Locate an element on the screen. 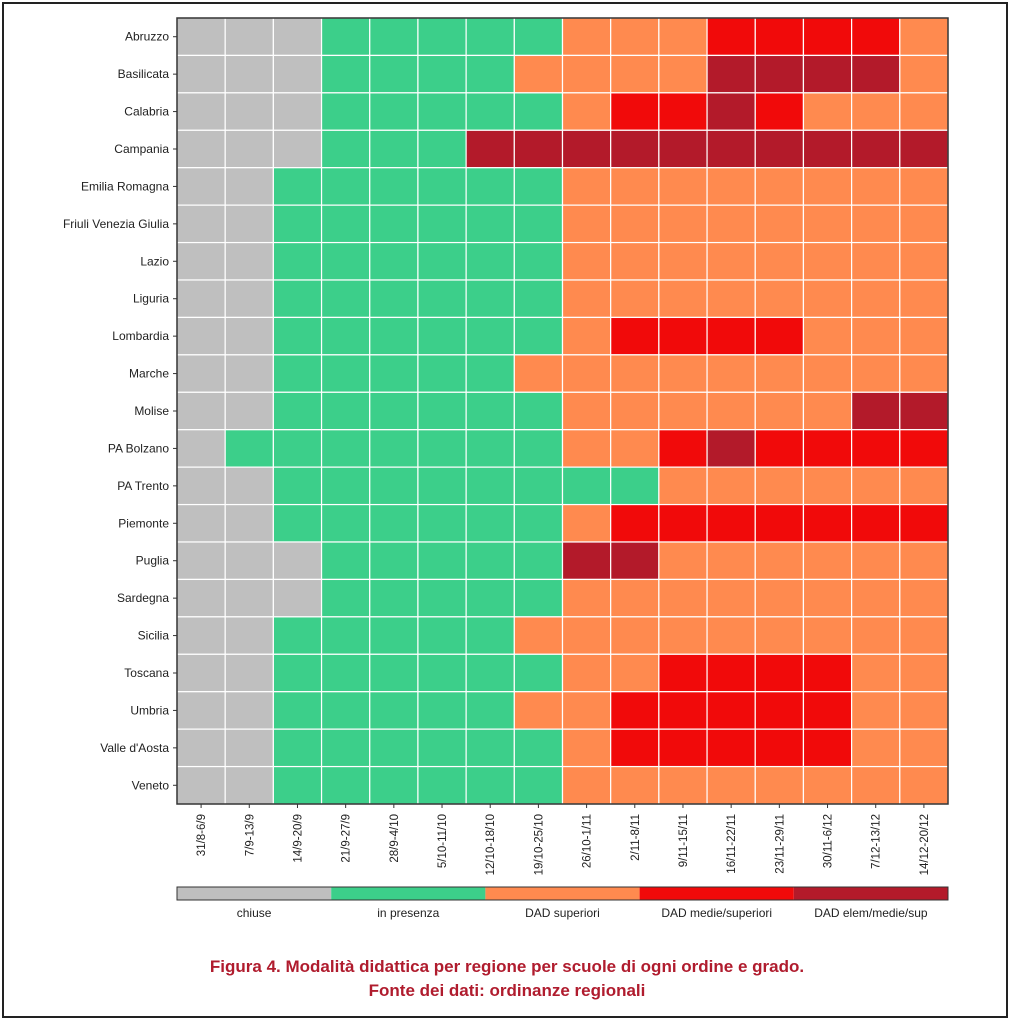 This screenshot has width=1014, height=1024. week-label: 21/9-27/9 is located at coordinates (347, 838).